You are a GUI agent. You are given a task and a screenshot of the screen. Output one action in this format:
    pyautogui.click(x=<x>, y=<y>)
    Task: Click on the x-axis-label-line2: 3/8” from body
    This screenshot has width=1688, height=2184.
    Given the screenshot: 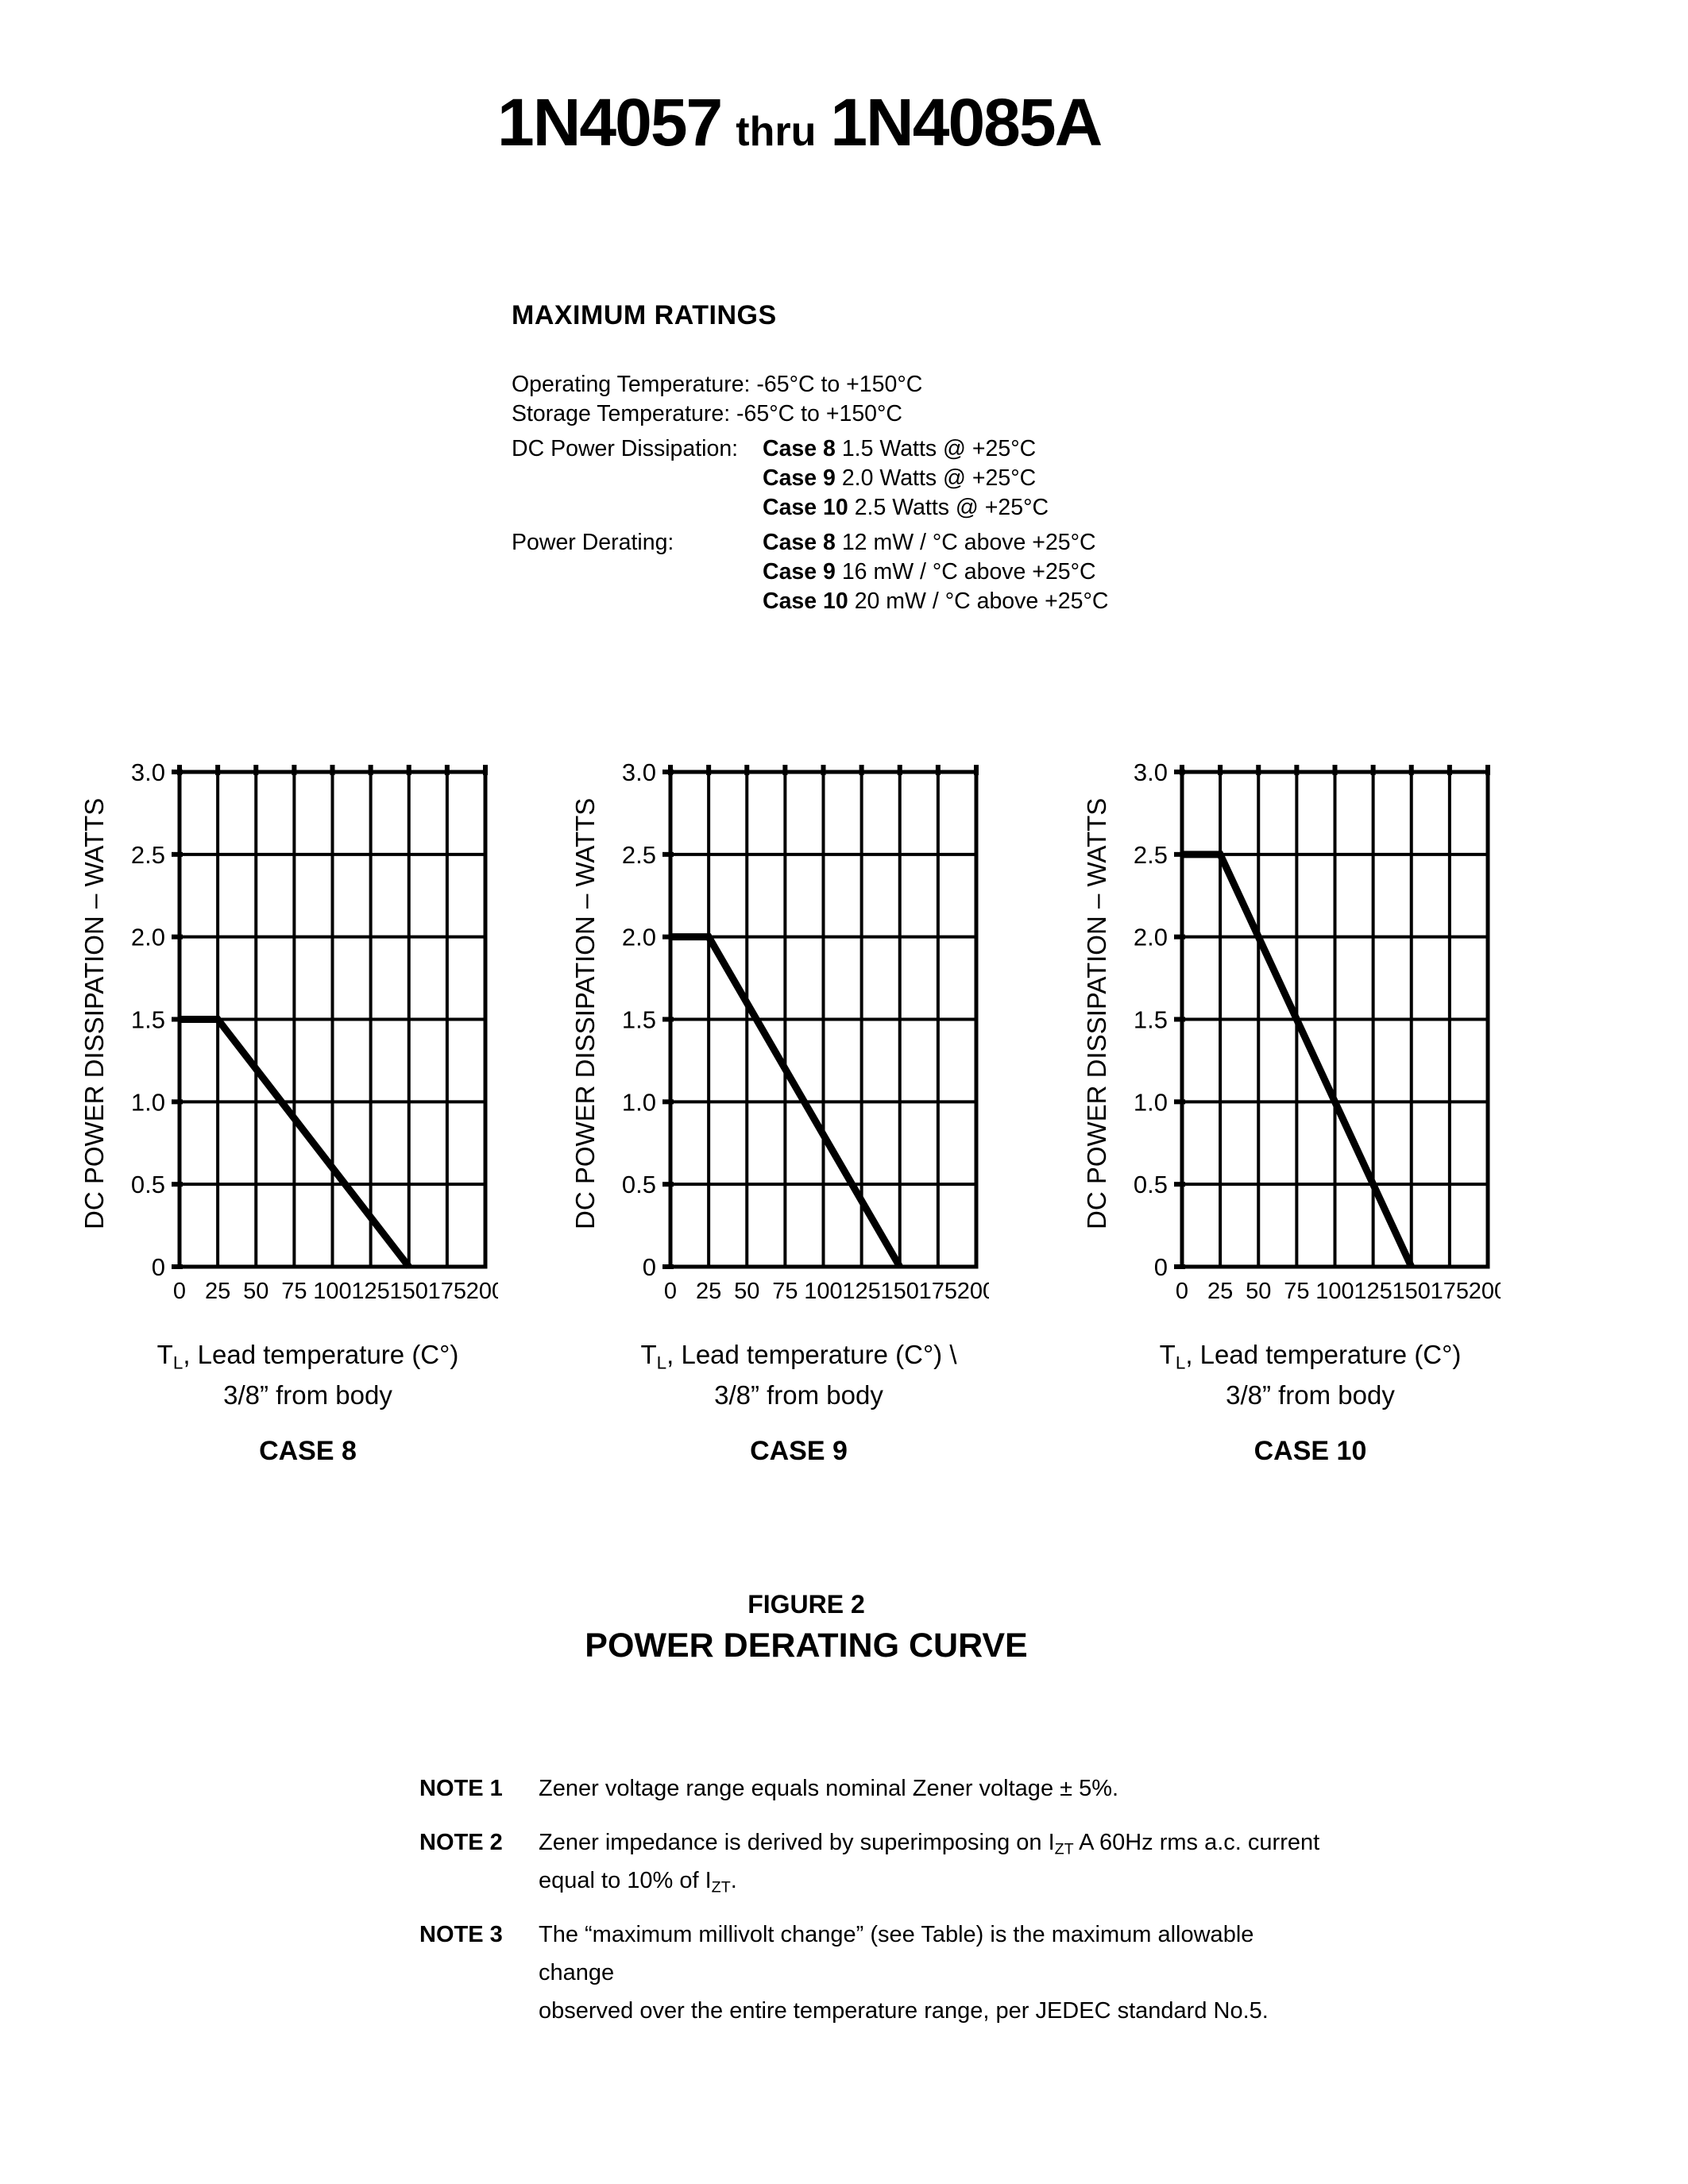 What is the action you would take?
    pyautogui.click(x=308, y=1395)
    